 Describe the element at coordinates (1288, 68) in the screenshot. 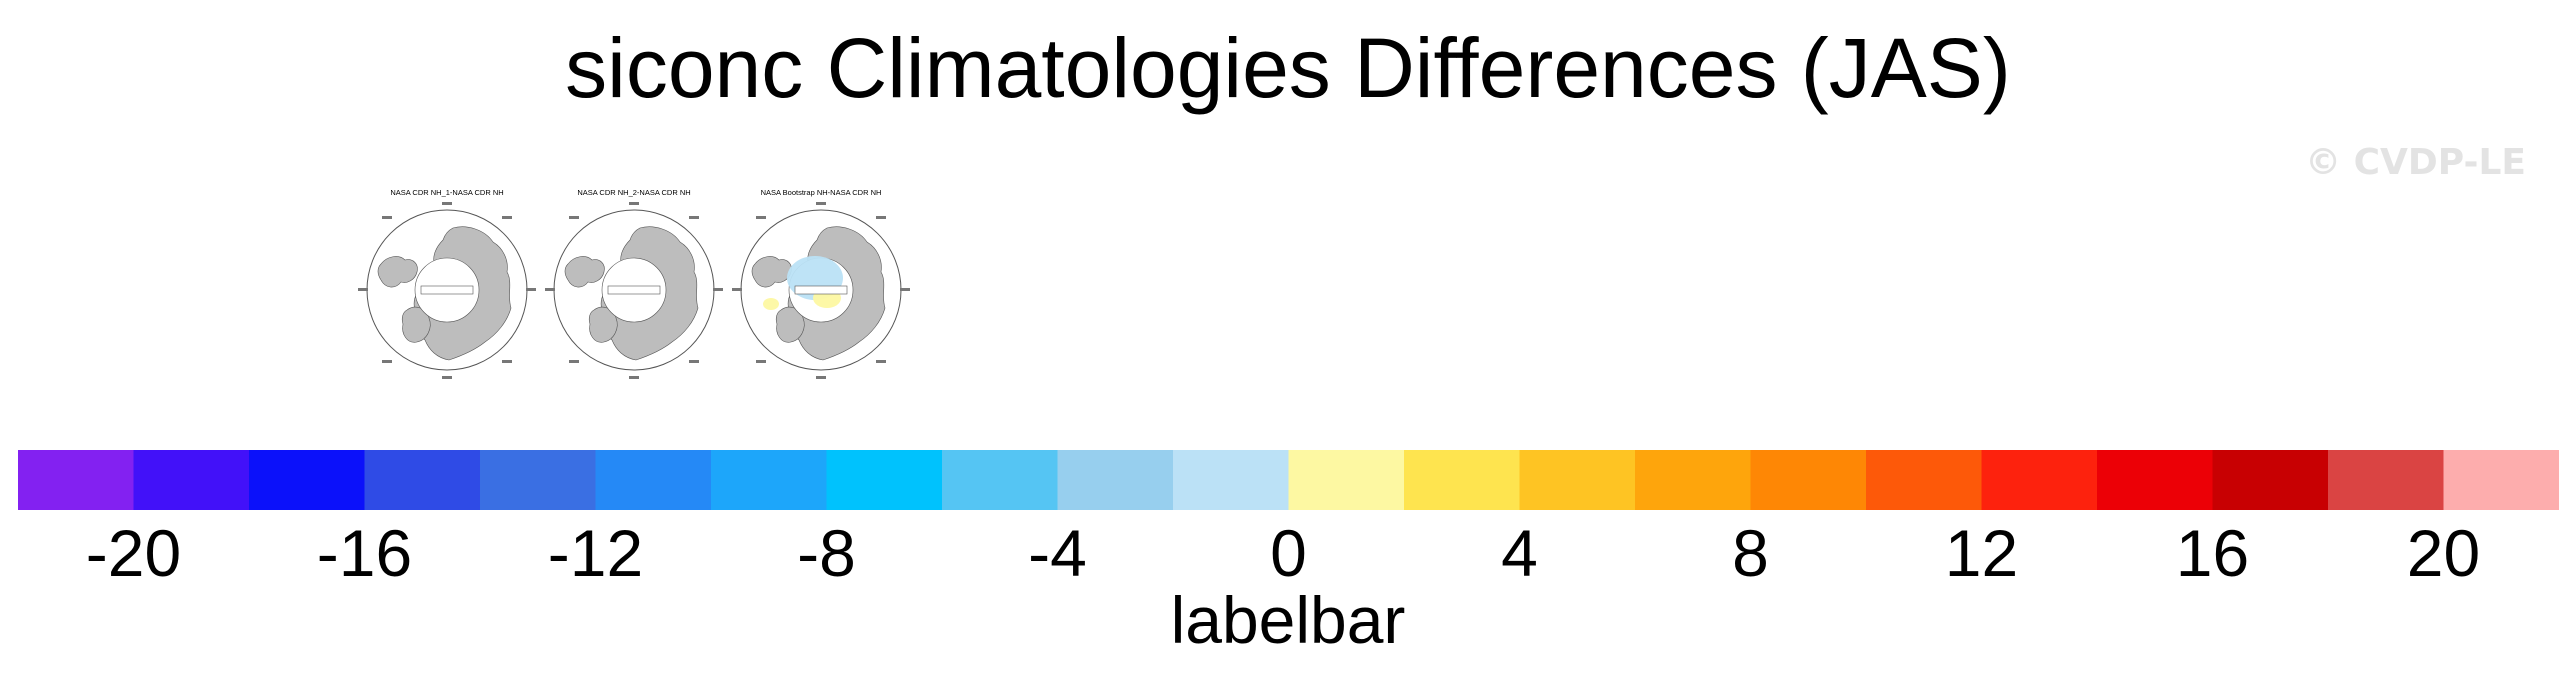

I see `figure-title: siconc Climatologies Differences (JAS)` at that location.